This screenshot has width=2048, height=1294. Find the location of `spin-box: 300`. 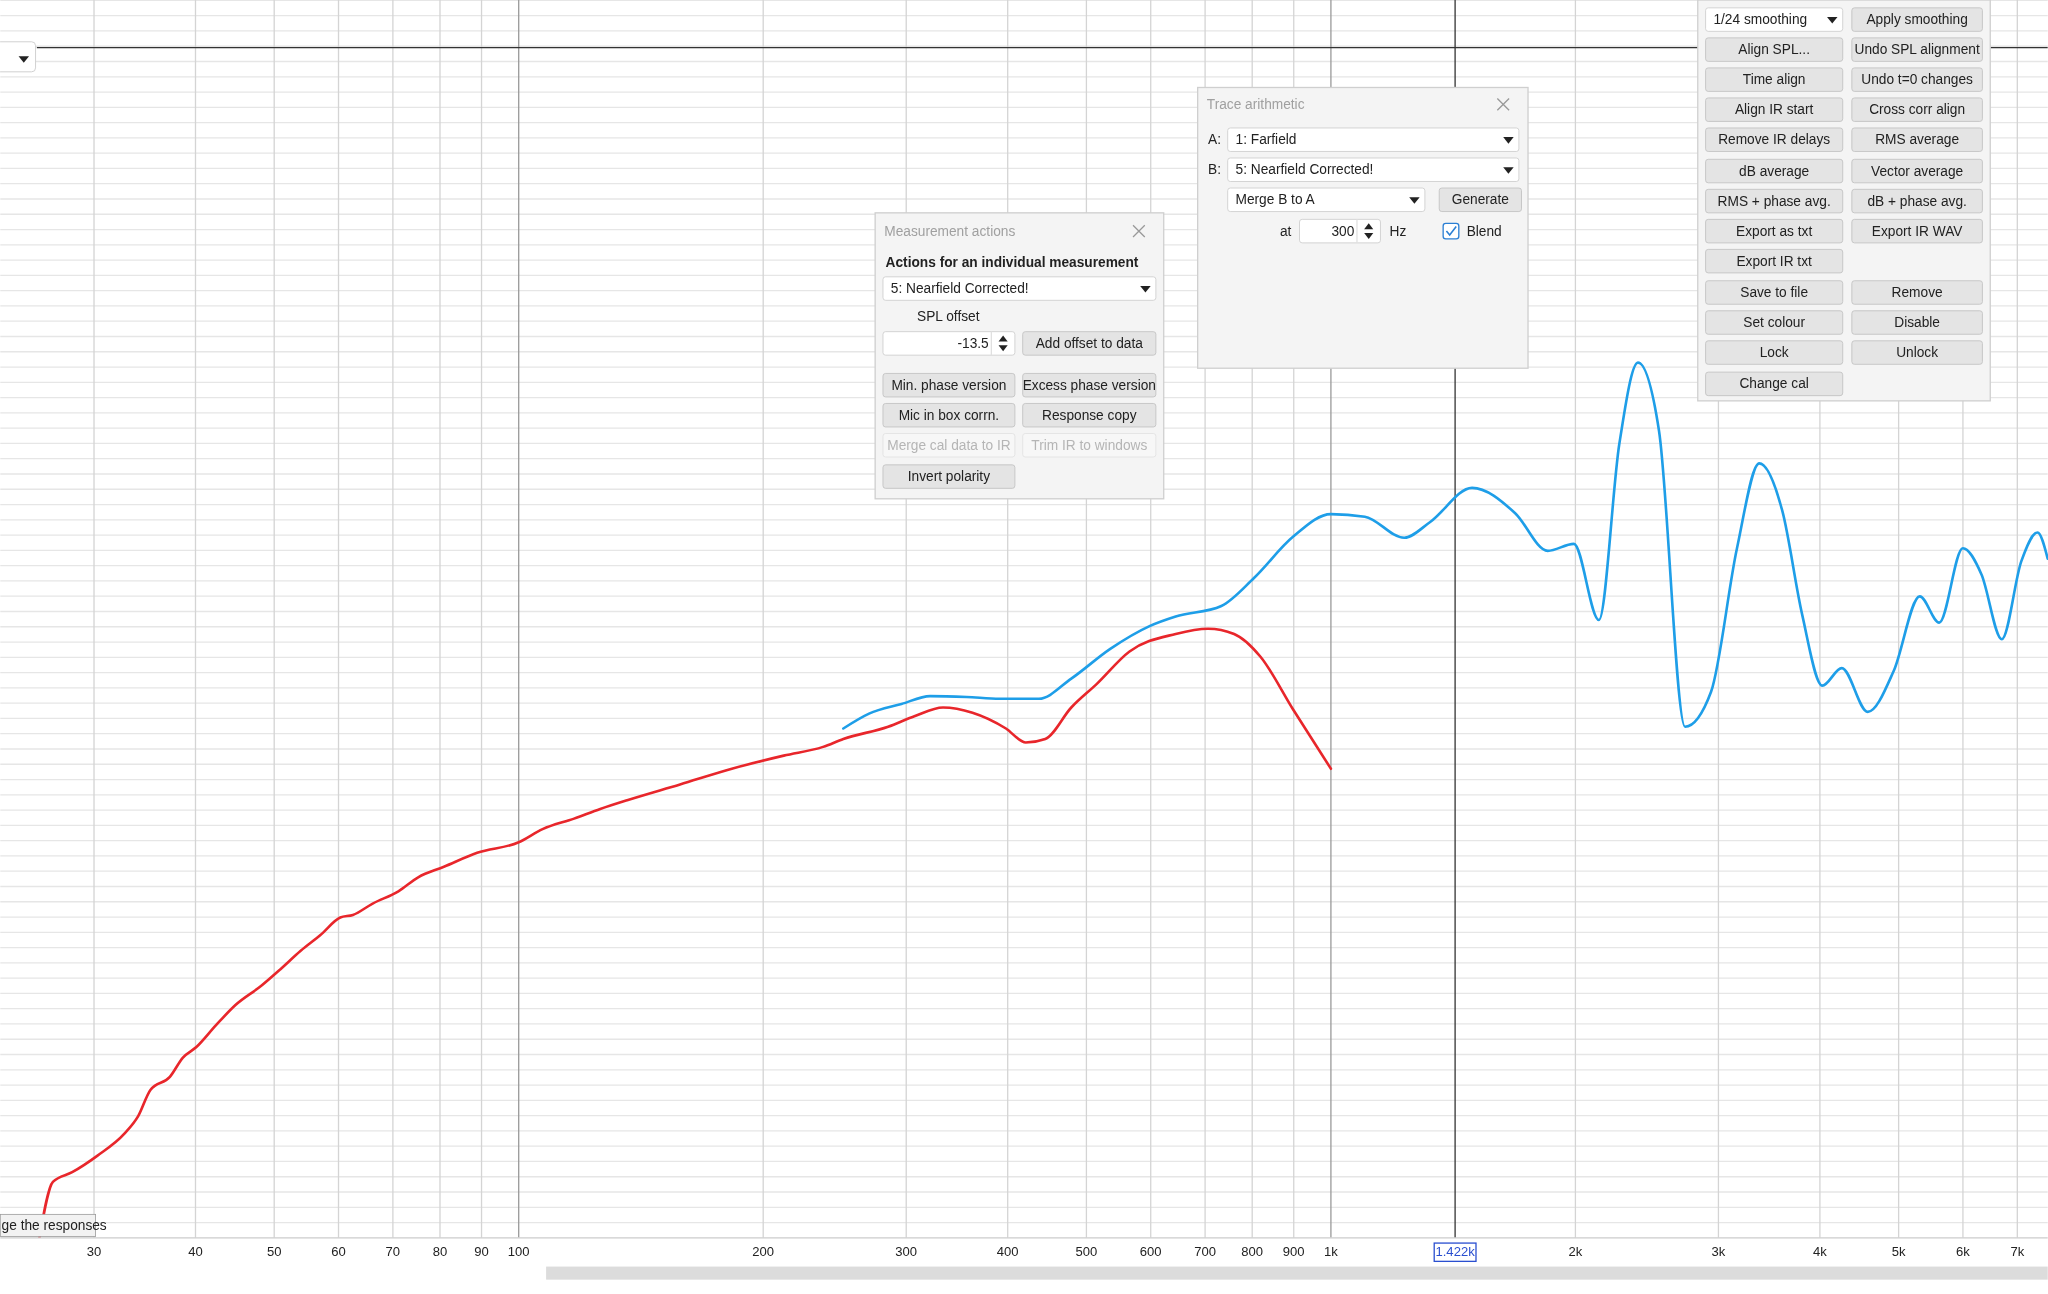

spin-box: 300 is located at coordinates (1340, 231).